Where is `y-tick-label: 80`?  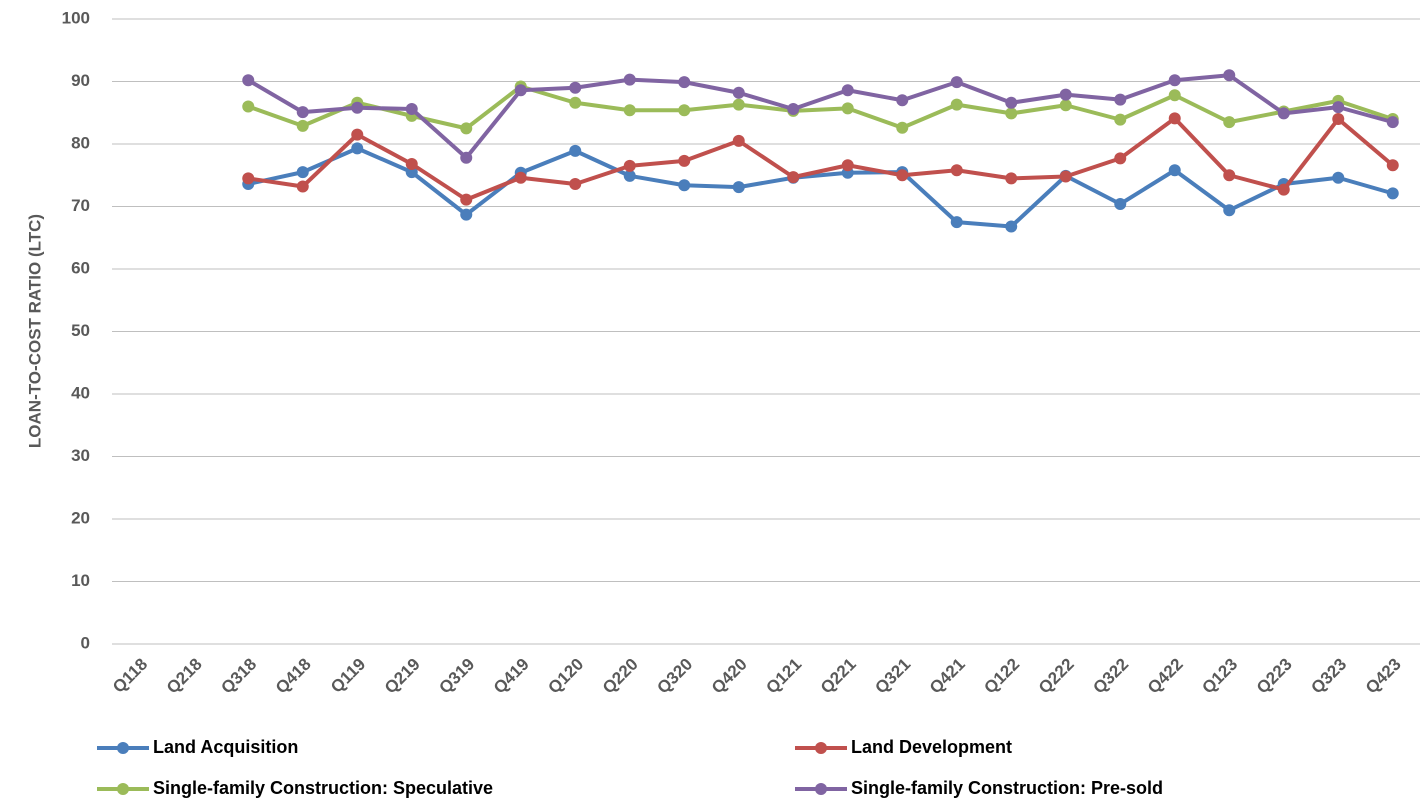
y-tick-label: 80 is located at coordinates (80, 142).